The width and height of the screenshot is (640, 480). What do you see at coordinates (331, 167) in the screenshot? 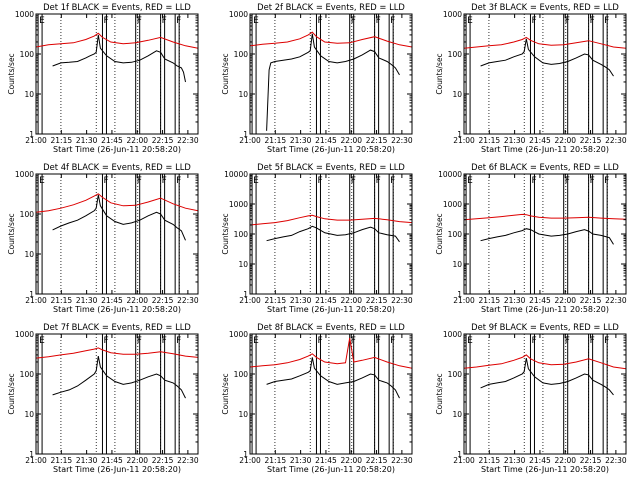
I see `panel-title: Det 5f BLACK = Events, RED = LLD` at bounding box center [331, 167].